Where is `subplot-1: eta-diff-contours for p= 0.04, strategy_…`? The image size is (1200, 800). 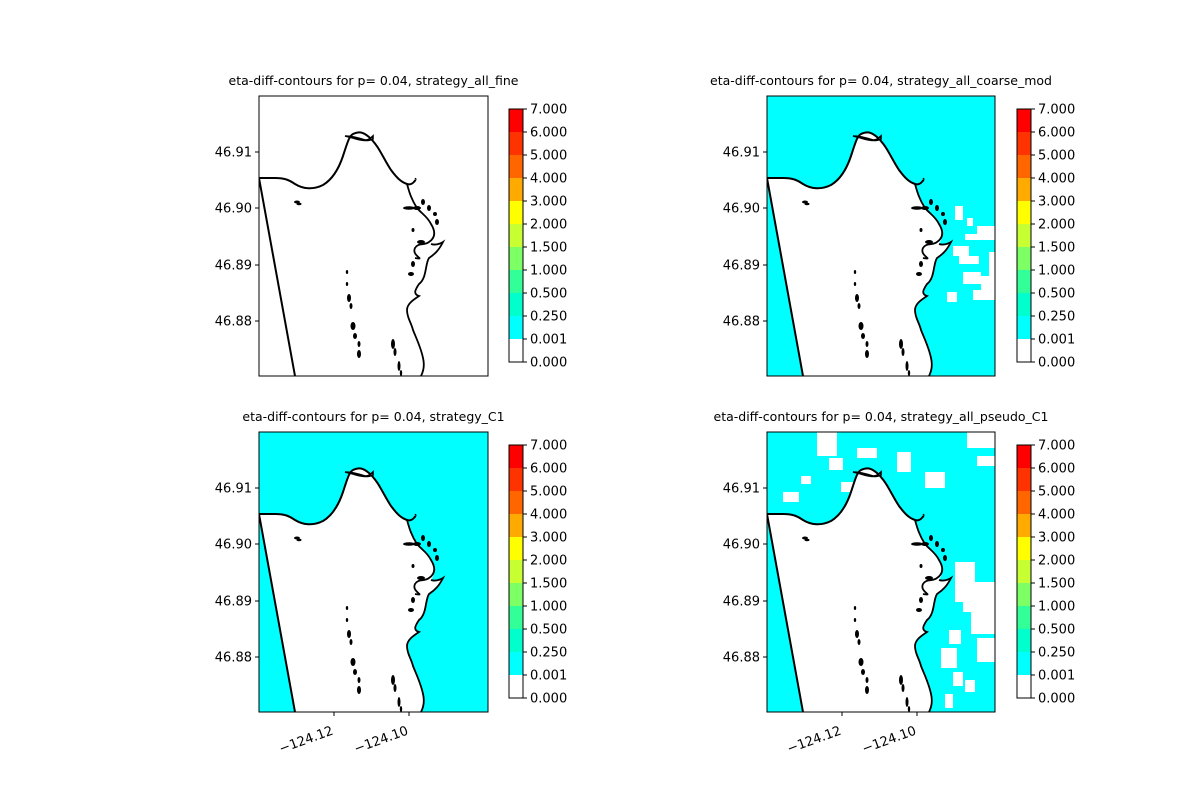 subplot-1: eta-diff-contours for p= 0.04, strategy_… is located at coordinates (391, 225).